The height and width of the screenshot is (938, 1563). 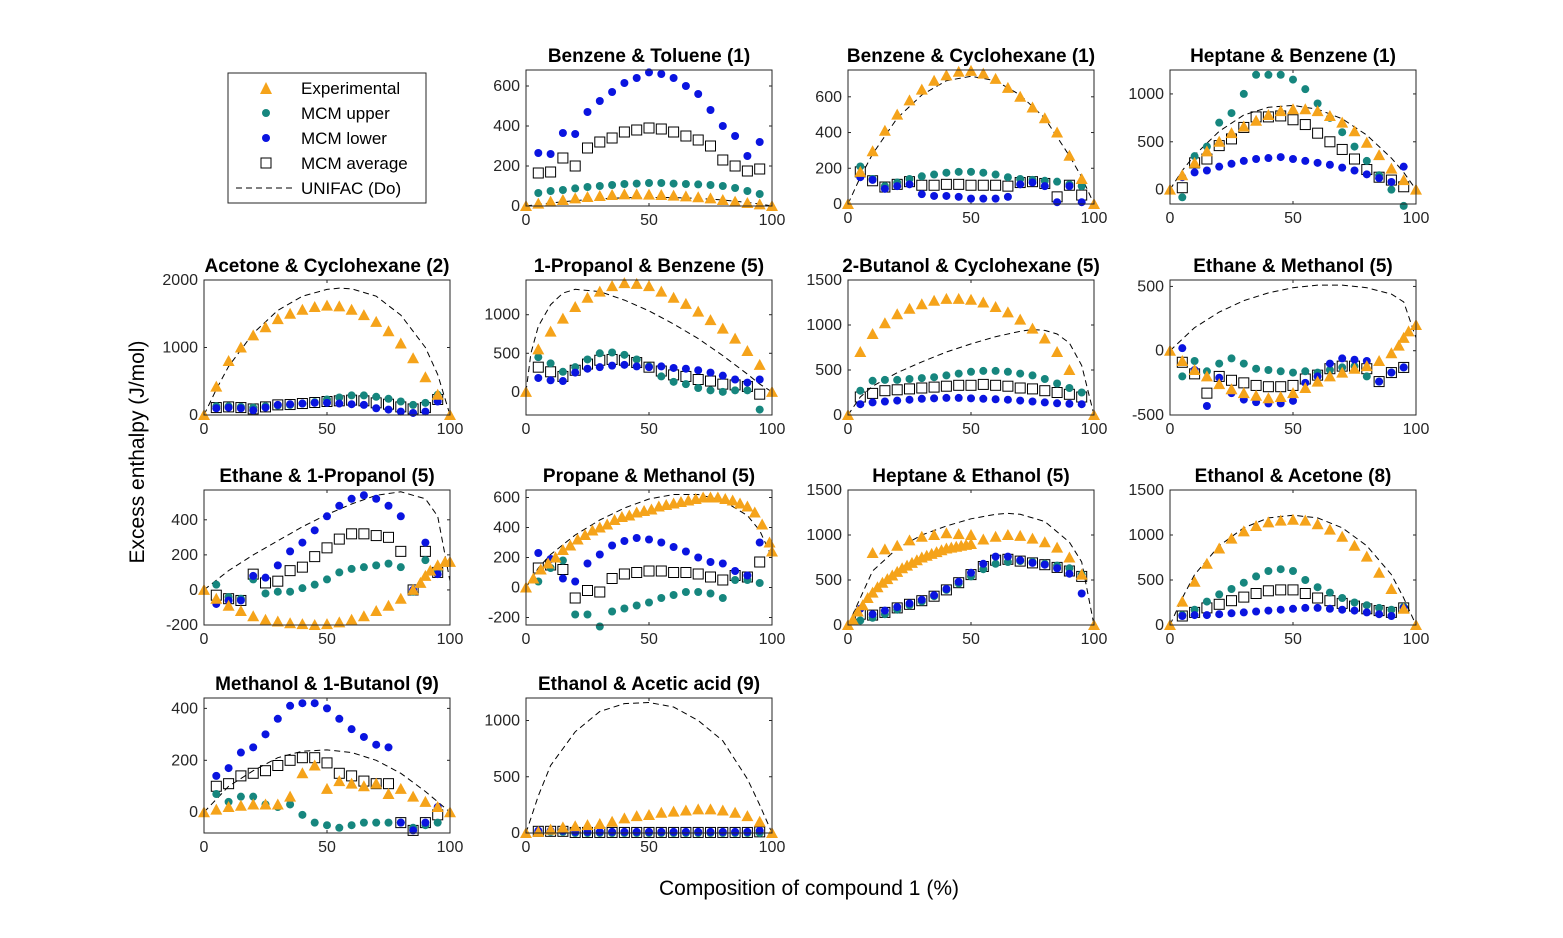 What do you see at coordinates (326, 476) in the screenshot?
I see `subplot-title: Ethane & 1-Propanol (5)` at bounding box center [326, 476].